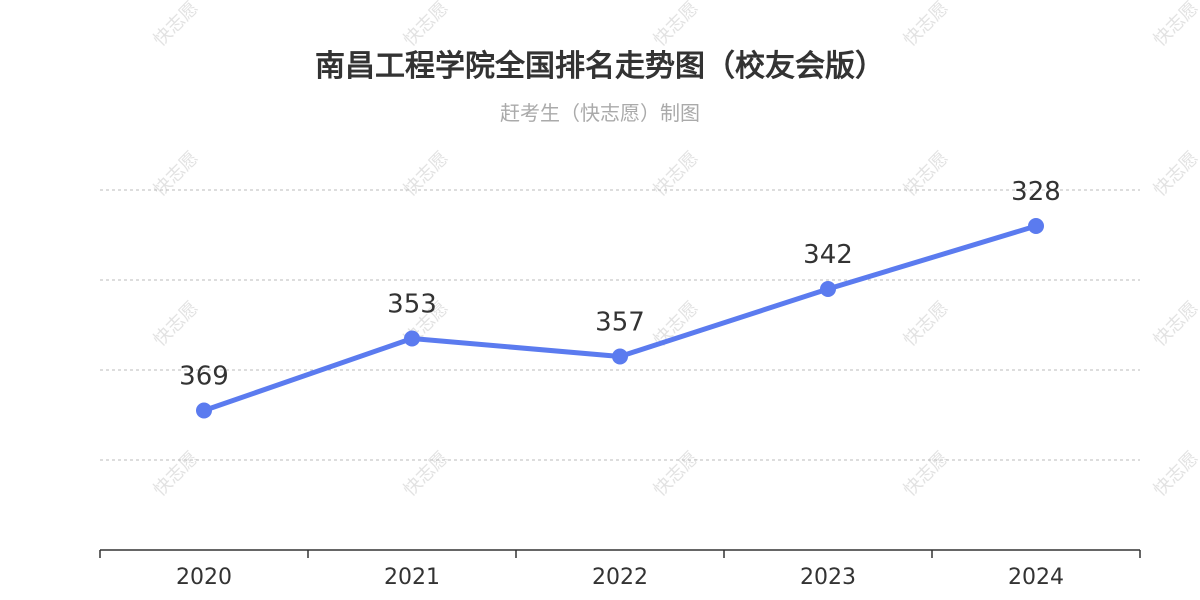  What do you see at coordinates (412, 577) in the screenshot?
I see `x-tick-label: 2021` at bounding box center [412, 577].